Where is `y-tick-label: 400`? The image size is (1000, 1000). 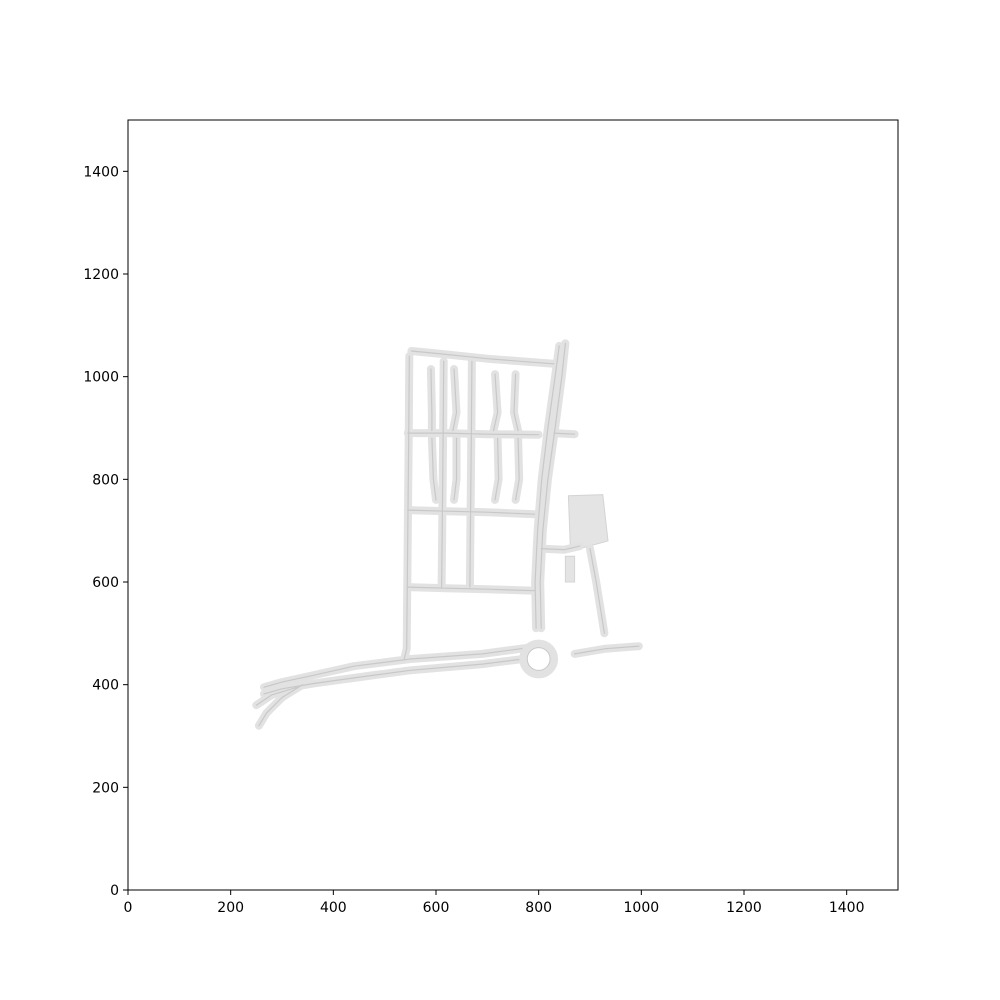
y-tick-label: 400 is located at coordinates (105, 686).